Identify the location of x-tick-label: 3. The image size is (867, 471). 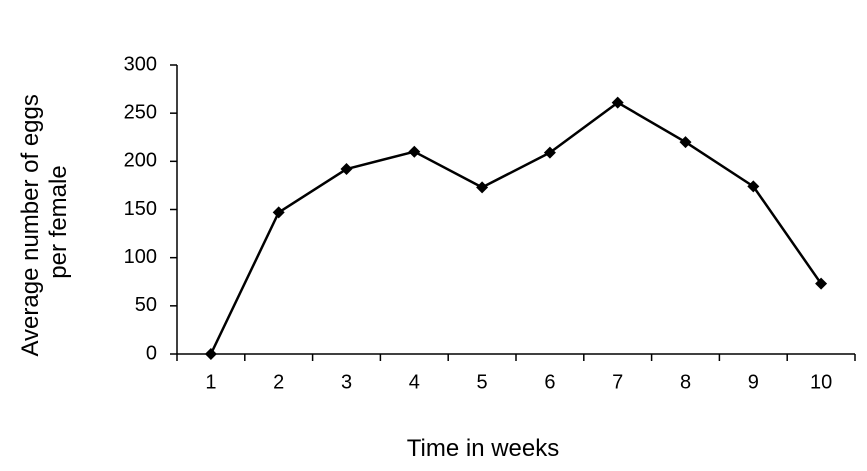
(346, 383).